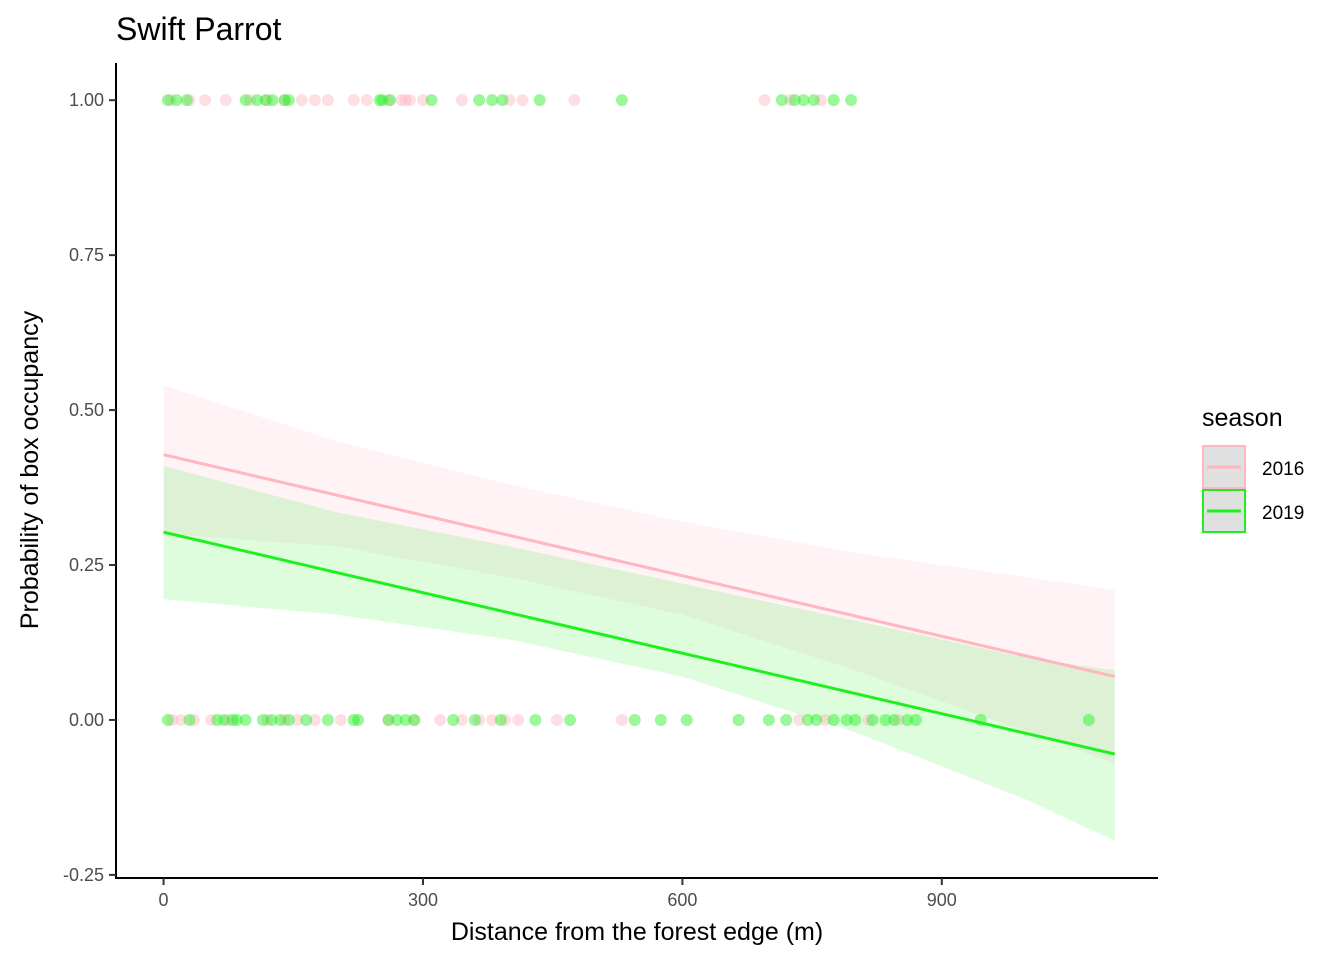 This screenshot has width=1344, height=960. I want to click on legend-entries: 2016 2019, so click(1253, 489).